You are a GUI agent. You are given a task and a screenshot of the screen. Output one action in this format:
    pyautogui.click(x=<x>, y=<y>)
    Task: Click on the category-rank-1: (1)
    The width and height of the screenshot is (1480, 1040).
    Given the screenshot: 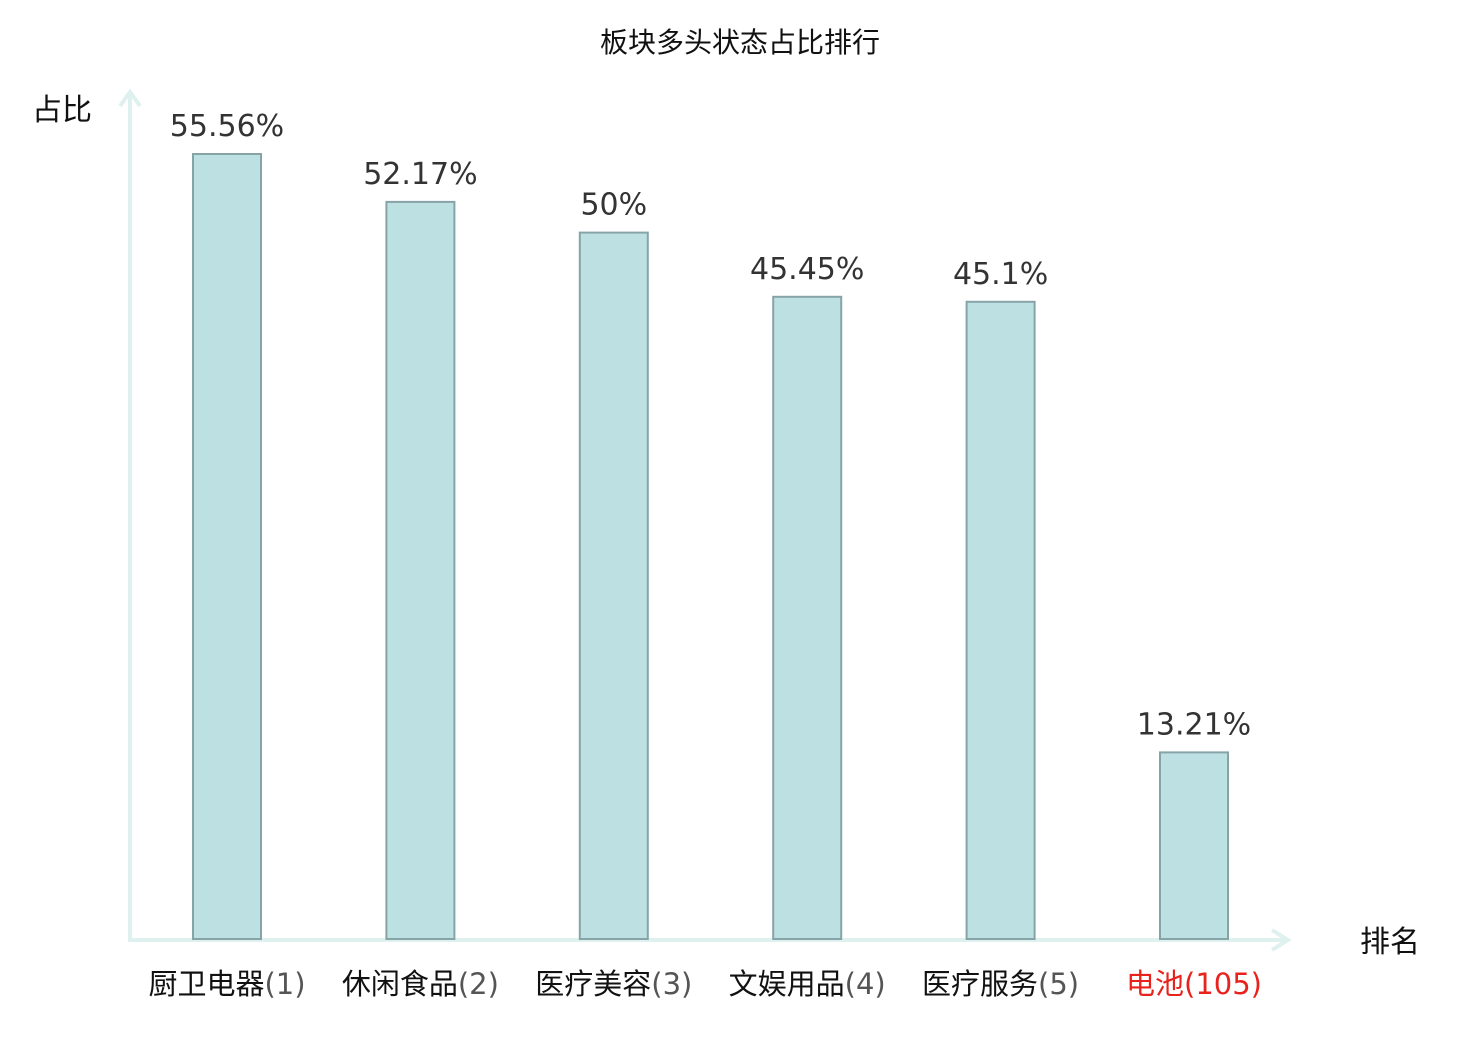 What is the action you would take?
    pyautogui.click(x=284, y=984)
    